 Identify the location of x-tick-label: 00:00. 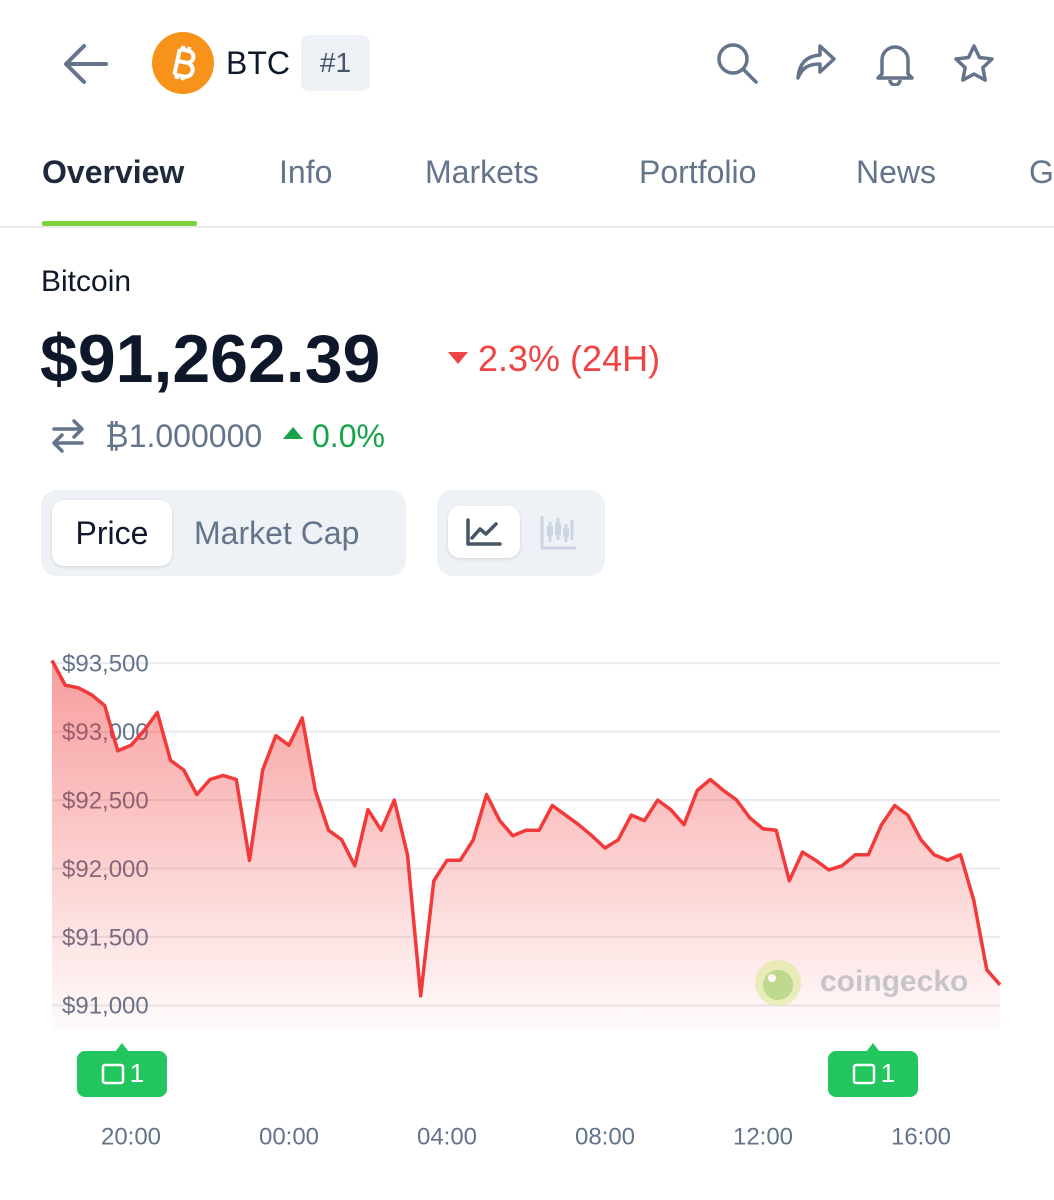
(289, 1136).